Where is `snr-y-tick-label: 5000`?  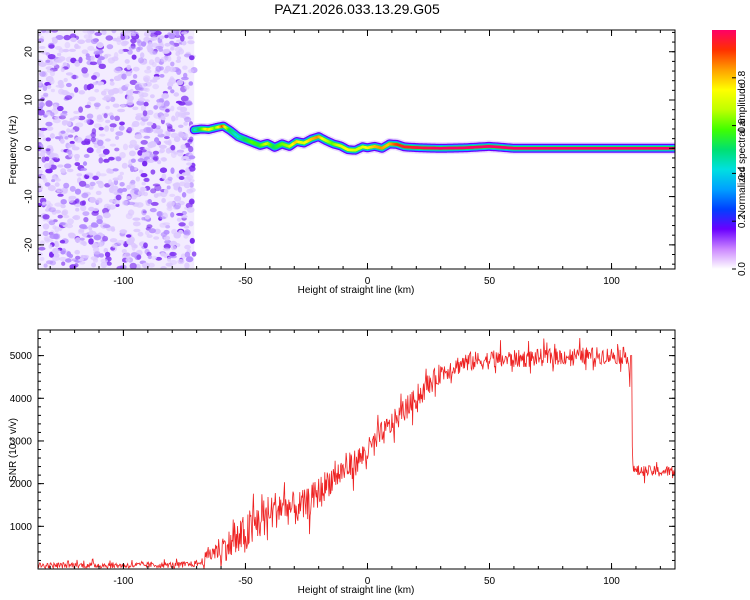 snr-y-tick-label: 5000 is located at coordinates (21, 356).